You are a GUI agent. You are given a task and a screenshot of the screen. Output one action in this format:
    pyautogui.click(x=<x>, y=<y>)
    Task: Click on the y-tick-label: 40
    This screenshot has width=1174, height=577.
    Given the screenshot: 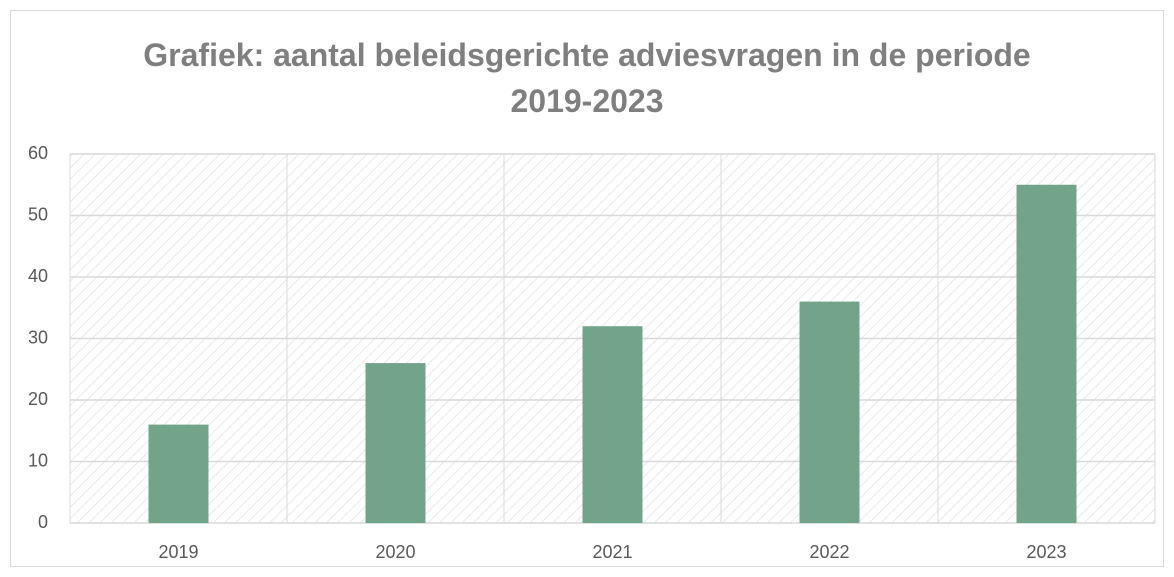 What is the action you would take?
    pyautogui.click(x=38, y=276)
    